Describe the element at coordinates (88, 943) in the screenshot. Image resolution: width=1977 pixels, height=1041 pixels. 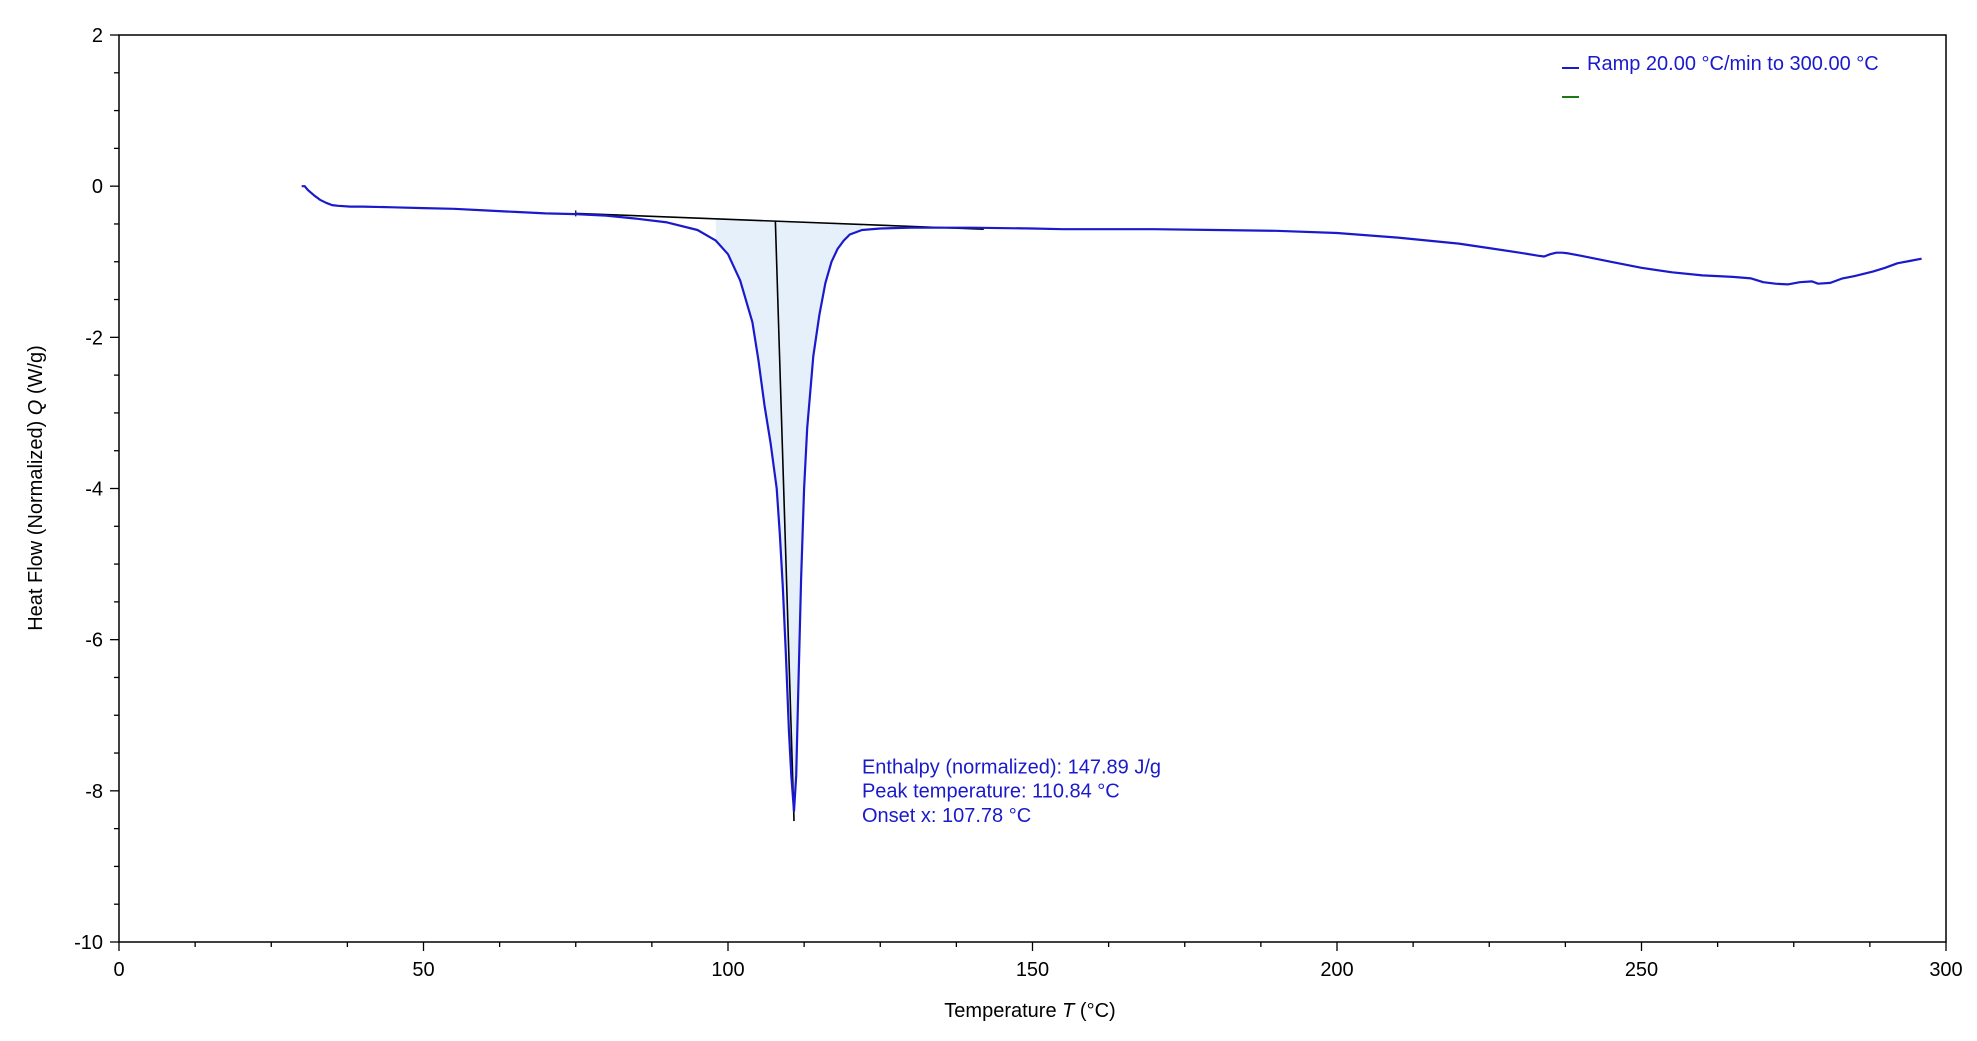
I see `y-tick-label: -10` at that location.